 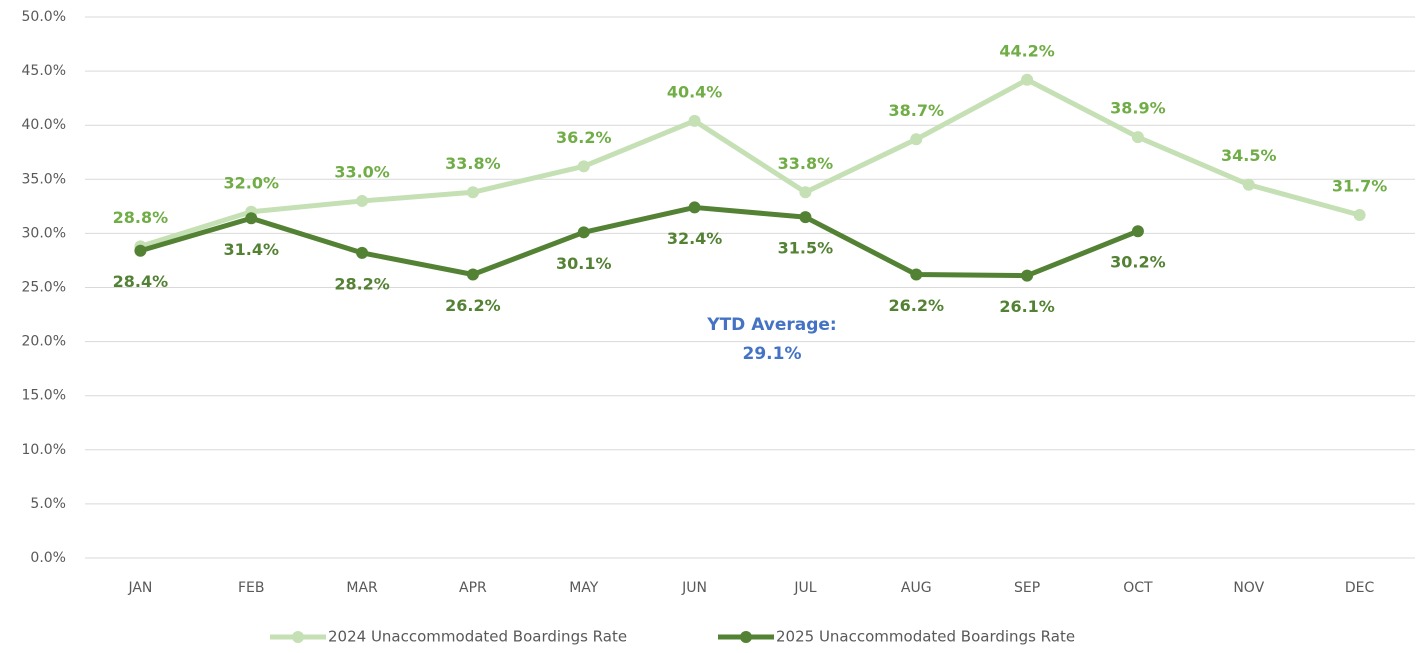 I want to click on y-tick-label: 0.0%, so click(x=48, y=558).